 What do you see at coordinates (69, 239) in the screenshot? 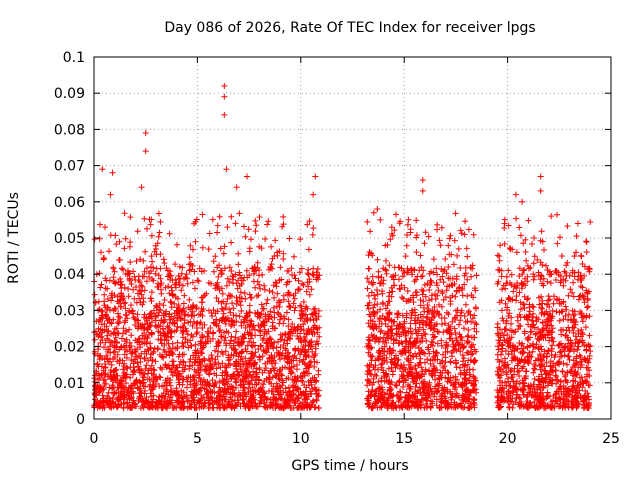
I see `y-tick-label: 0.05` at bounding box center [69, 239].